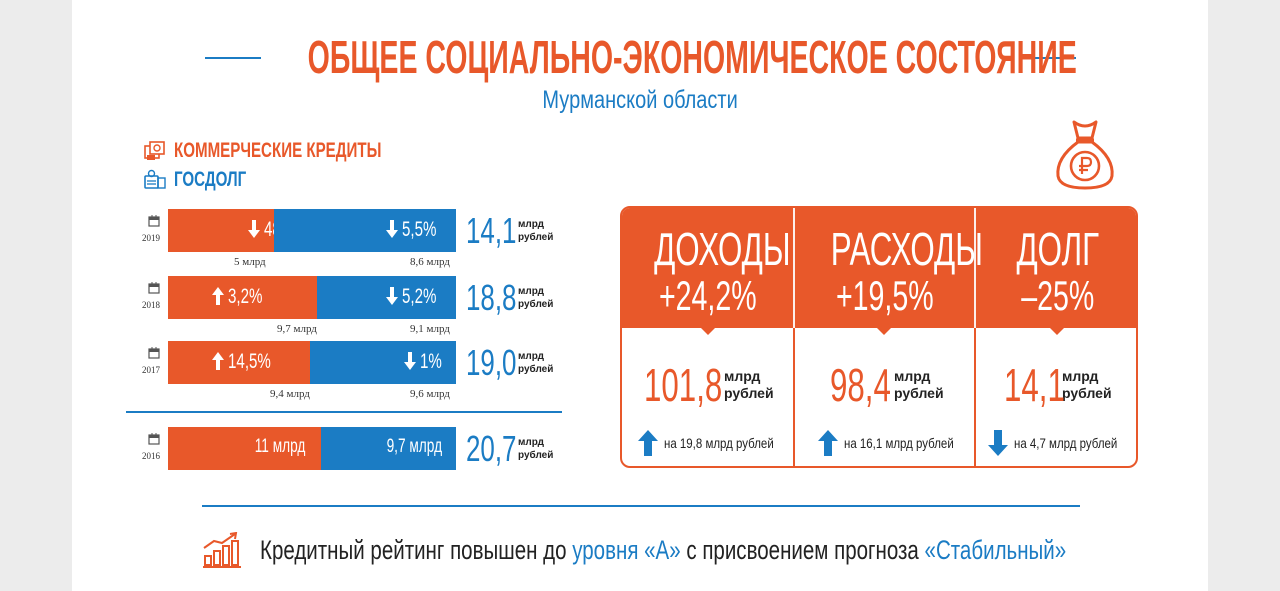 The image size is (1280, 591). I want to click on debt-change-text: на 4,7 млрд рублей, so click(1066, 443).